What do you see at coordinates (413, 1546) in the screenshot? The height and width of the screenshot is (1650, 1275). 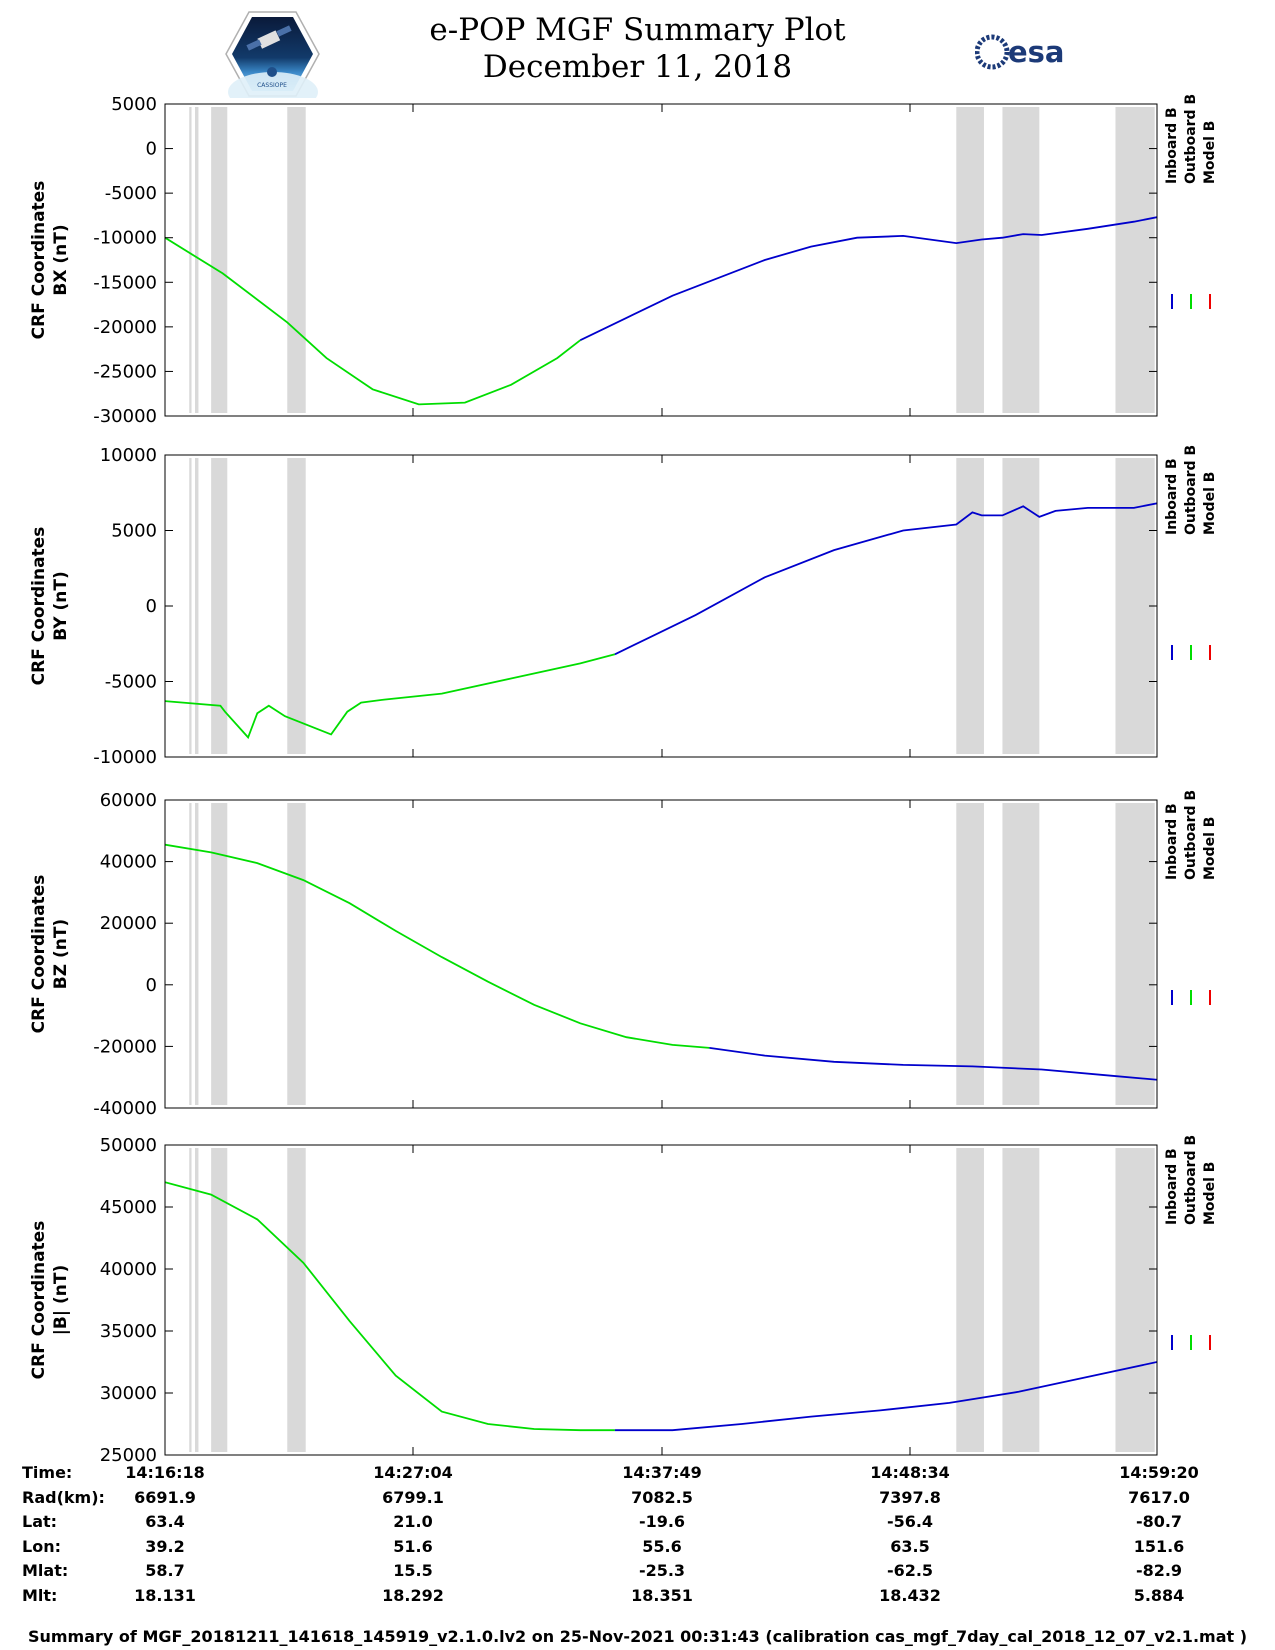 I see `info-value: 51.6` at bounding box center [413, 1546].